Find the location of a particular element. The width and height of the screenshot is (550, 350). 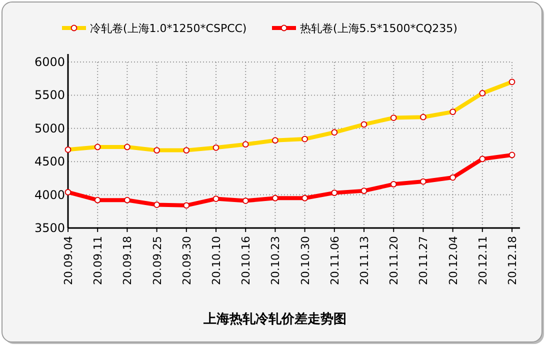

x-tick-label: 20.12.11 is located at coordinates (483, 260).